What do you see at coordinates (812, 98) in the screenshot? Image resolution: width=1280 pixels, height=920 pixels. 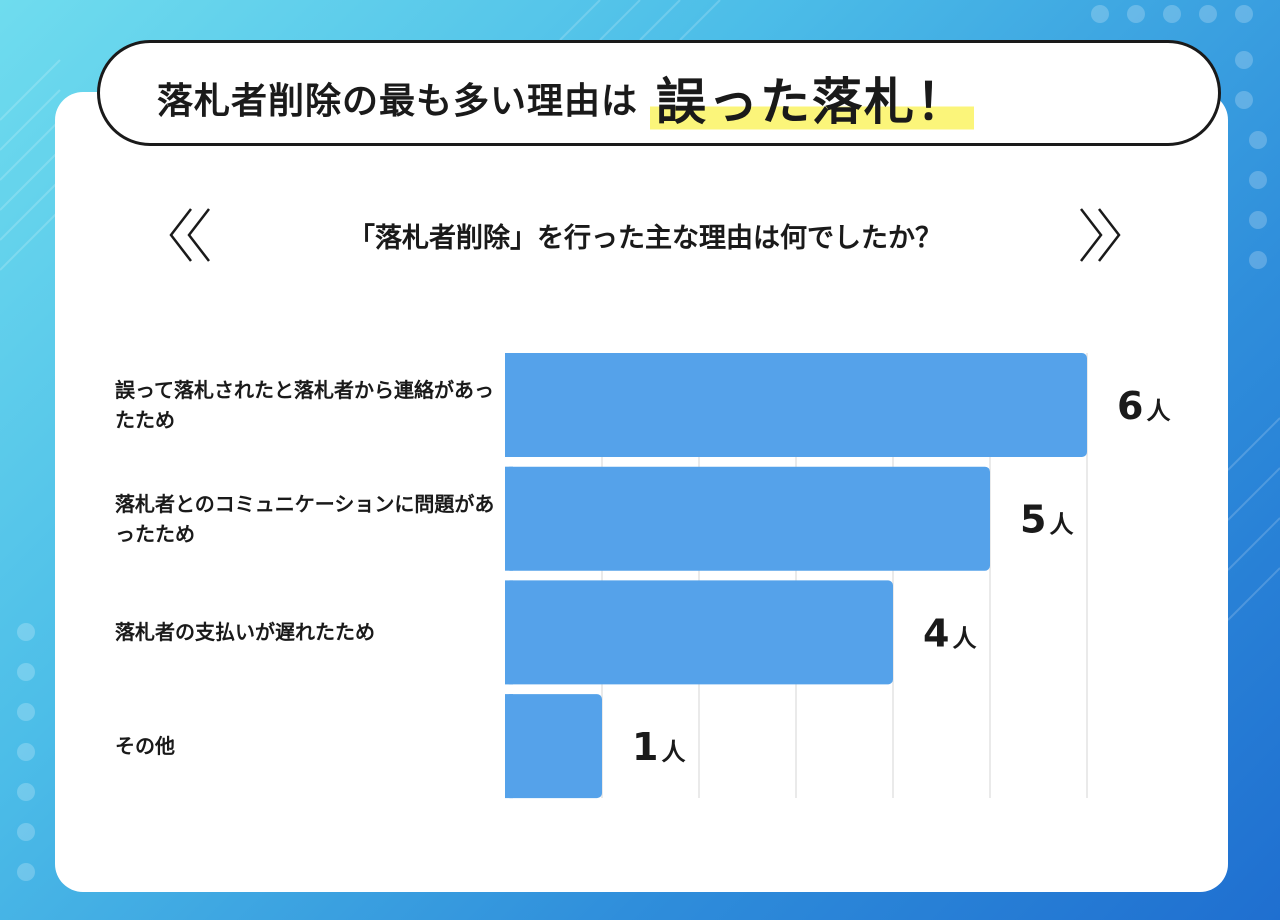 I see `title-highlight-text: 誤った落札！` at bounding box center [812, 98].